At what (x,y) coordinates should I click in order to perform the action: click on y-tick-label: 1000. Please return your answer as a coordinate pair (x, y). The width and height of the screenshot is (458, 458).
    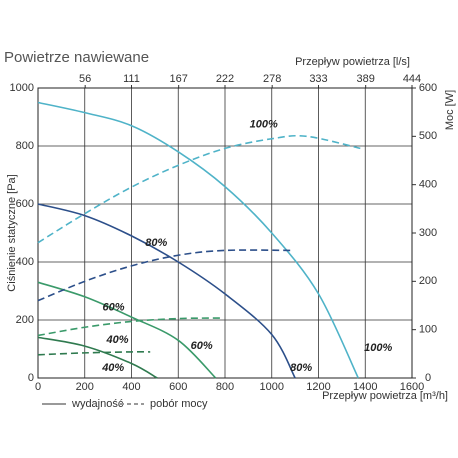
    Looking at the image, I should click on (22, 88).